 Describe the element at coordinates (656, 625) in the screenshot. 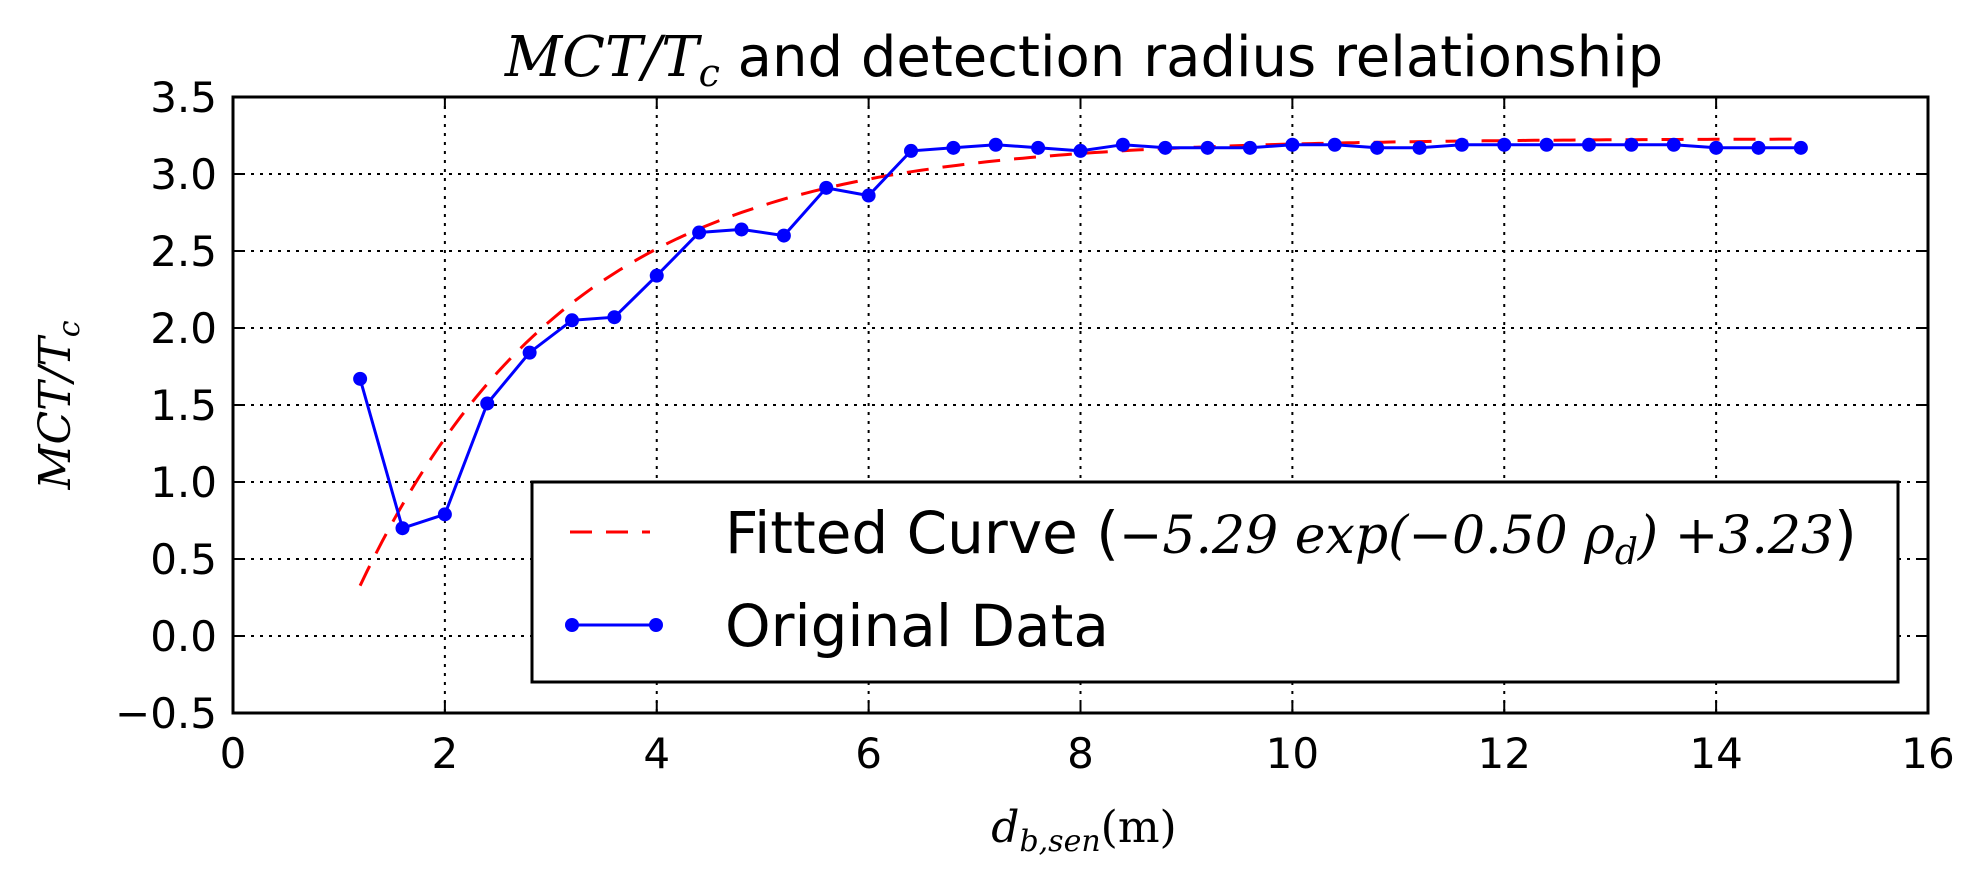

I see `legend-data-marker-right` at that location.